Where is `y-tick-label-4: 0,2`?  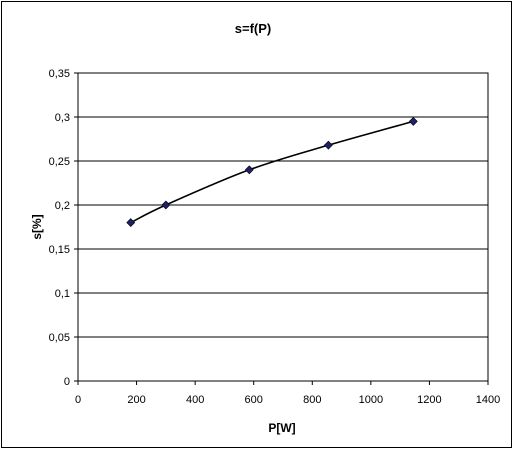
y-tick-label-4: 0,2 is located at coordinates (62, 206).